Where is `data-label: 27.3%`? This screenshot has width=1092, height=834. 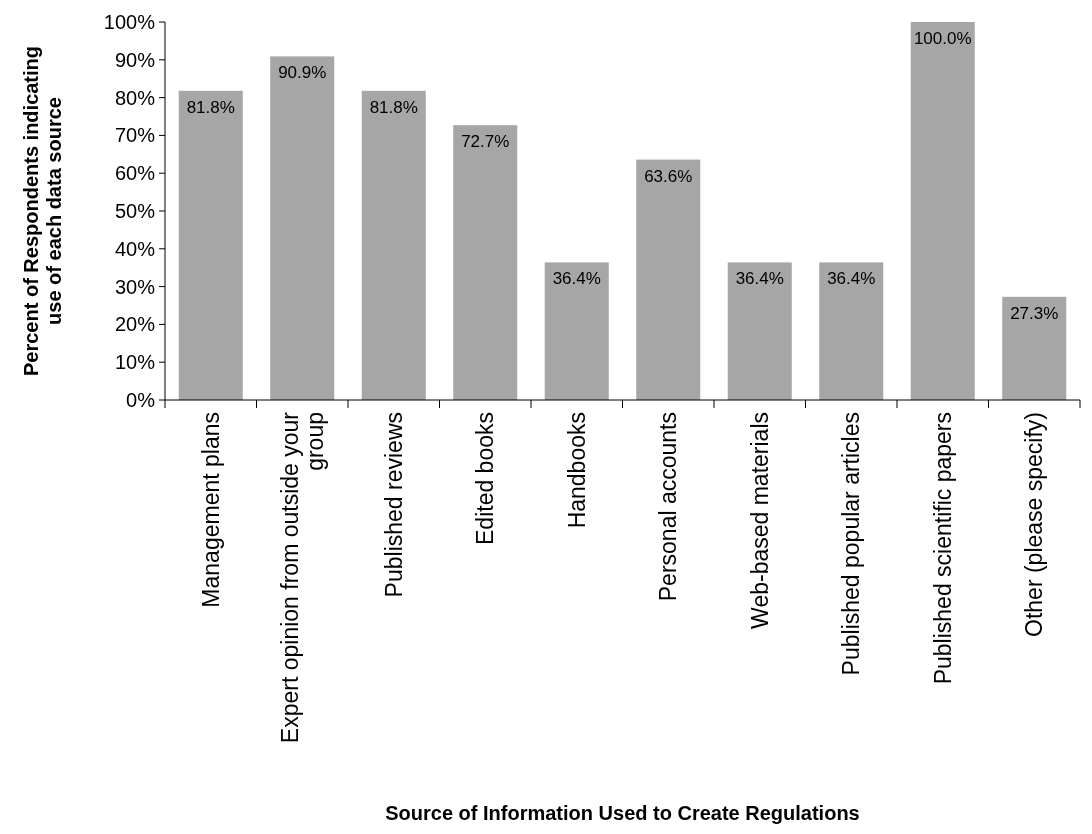
data-label: 27.3% is located at coordinates (1034, 313).